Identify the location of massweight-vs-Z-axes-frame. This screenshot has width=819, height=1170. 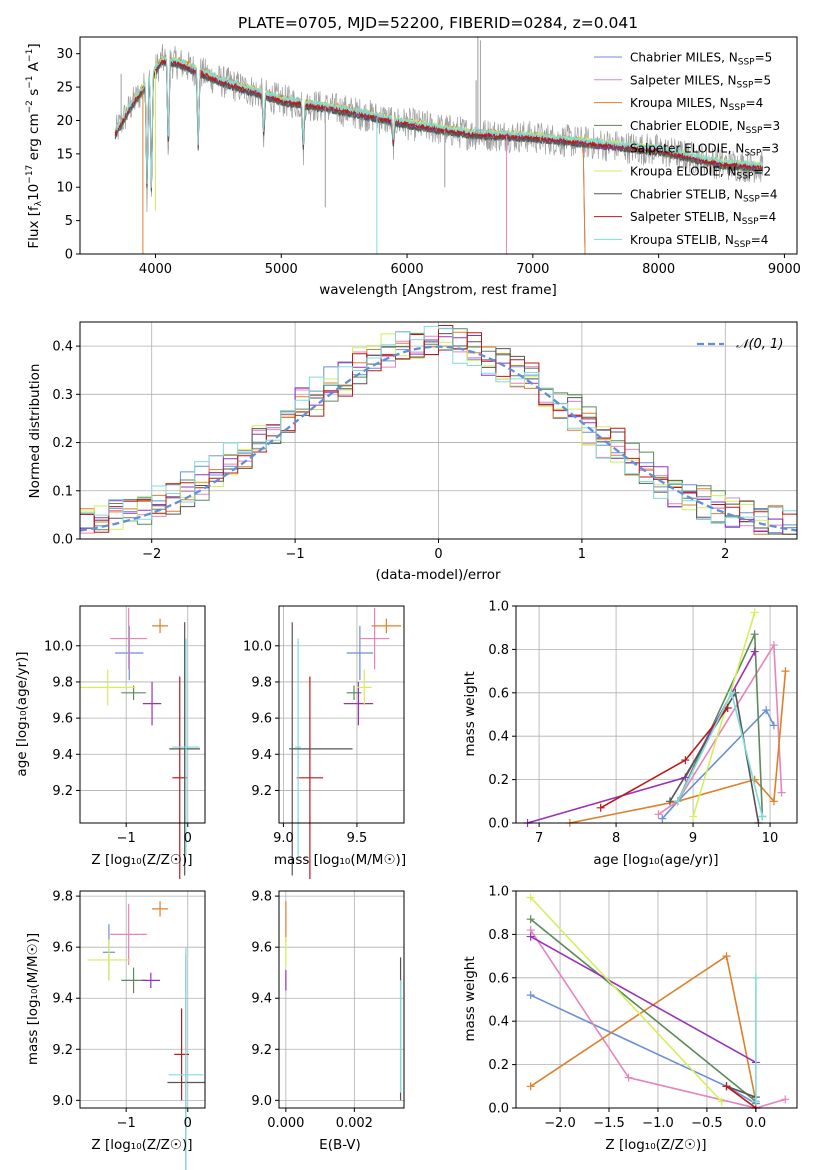
(656, 999).